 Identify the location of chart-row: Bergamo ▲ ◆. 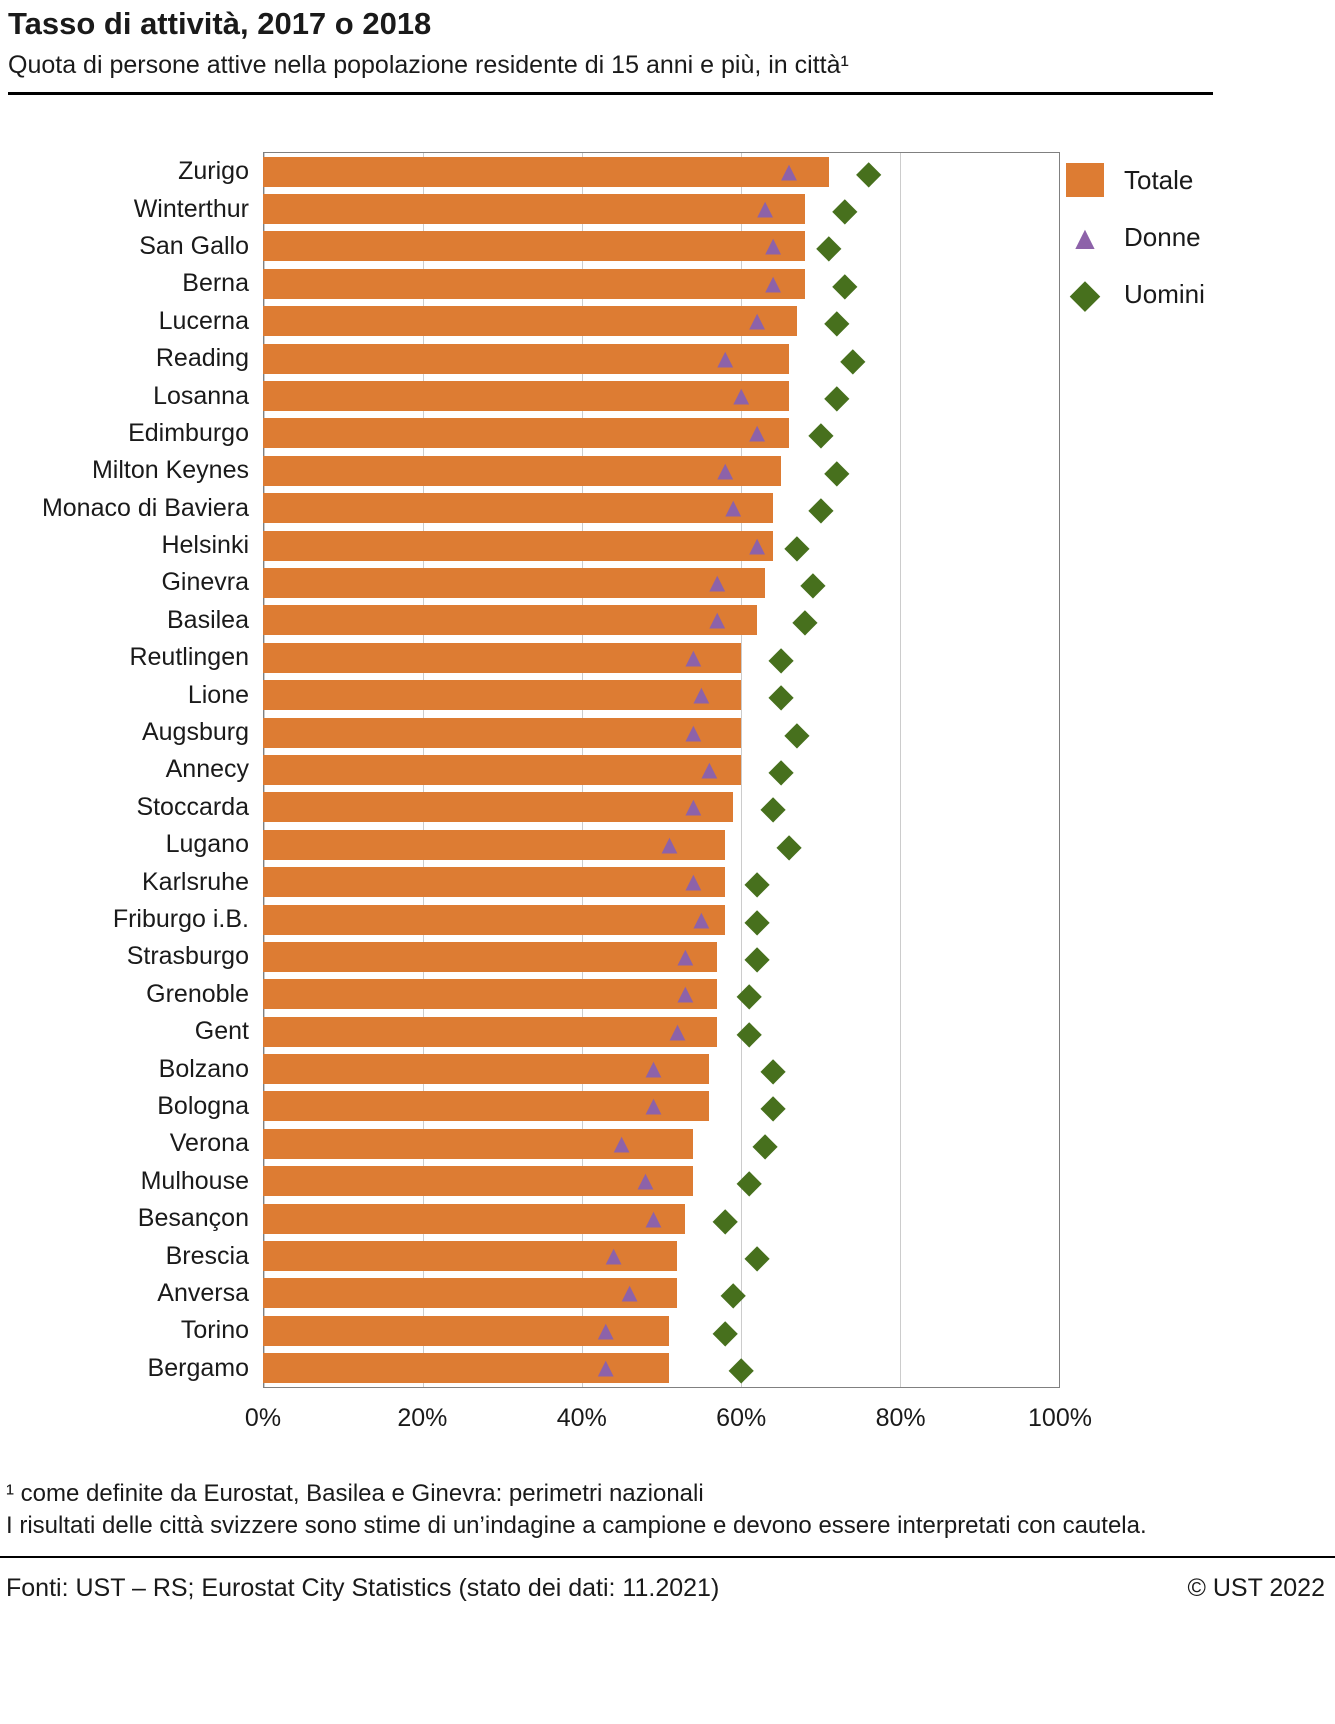
(530, 1368).